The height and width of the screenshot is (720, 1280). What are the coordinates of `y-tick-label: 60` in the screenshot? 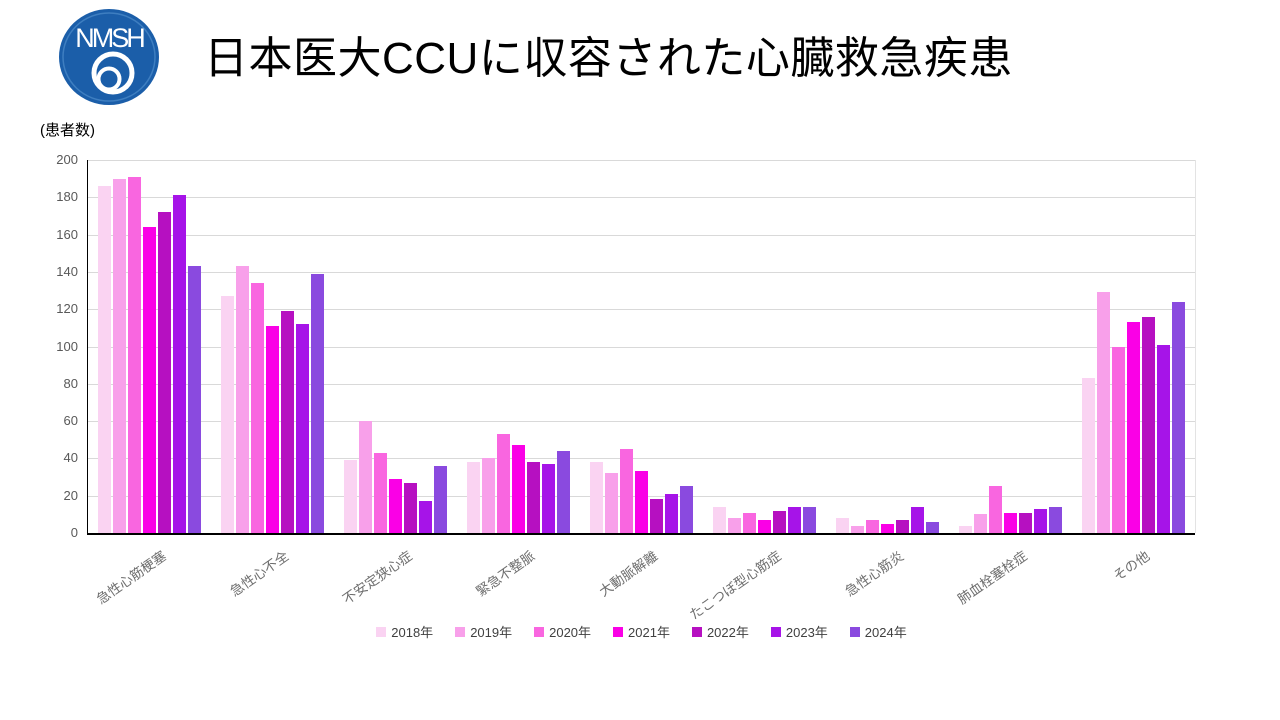 It's located at (70, 421).